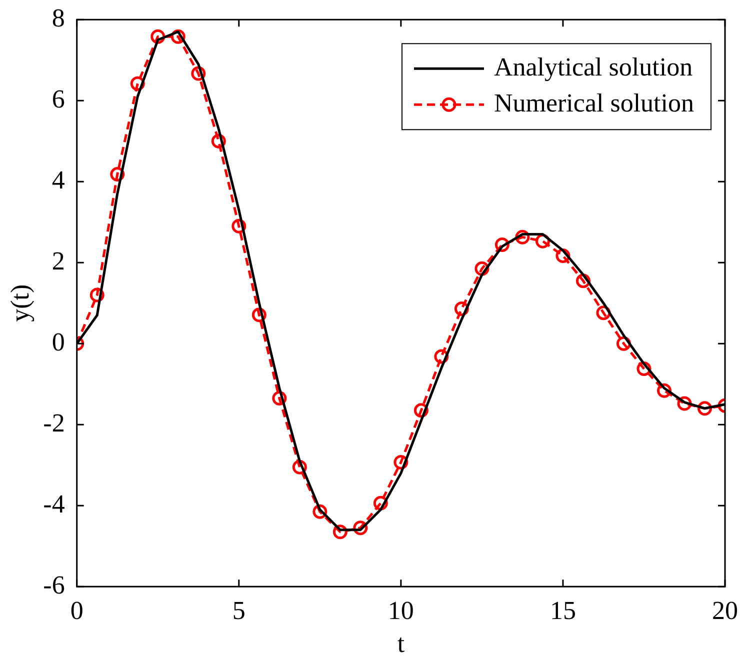  I want to click on legend-label: Numerical solution, so click(594, 103).